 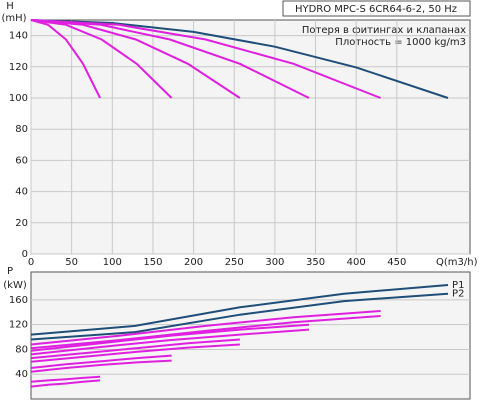 I want to click on annotation: Потеря в фитингах и клапанах, so click(x=384, y=30).